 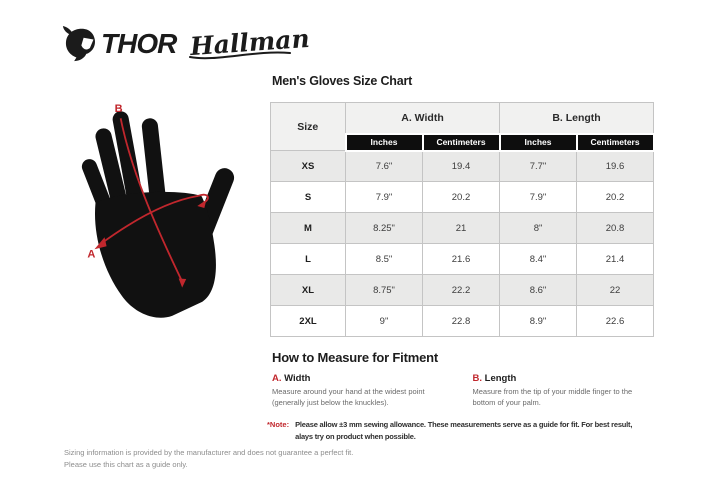 I want to click on table-row: S 7.9" 20.2 7.9" 20.2, so click(x=462, y=197).